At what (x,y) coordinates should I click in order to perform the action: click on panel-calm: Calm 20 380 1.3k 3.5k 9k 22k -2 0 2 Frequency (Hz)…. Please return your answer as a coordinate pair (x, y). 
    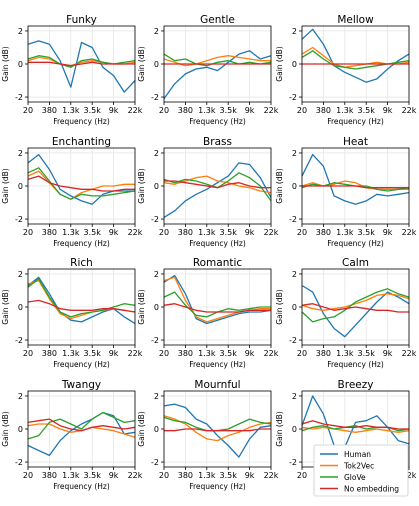
    Looking at the image, I should click on (346, 313).